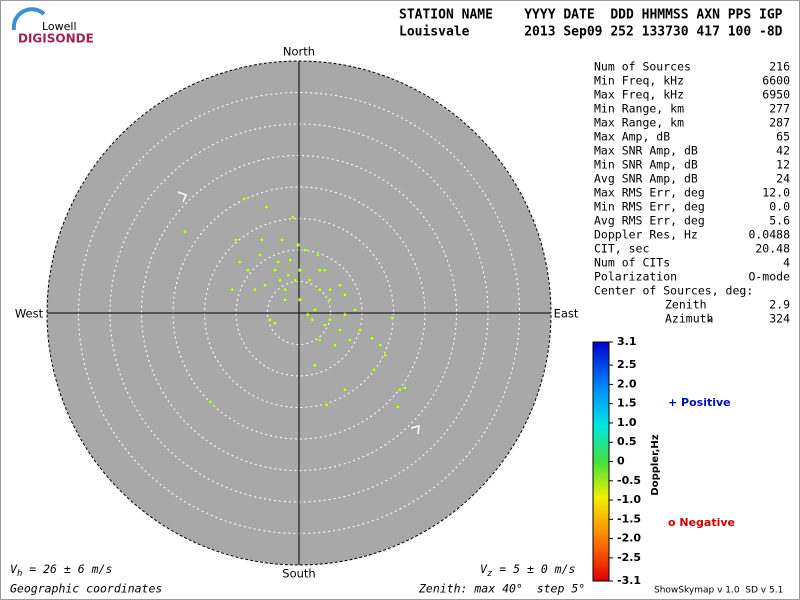  Describe the element at coordinates (629, 499) in the screenshot. I see `colorbar-tick-label: -1.0` at that location.